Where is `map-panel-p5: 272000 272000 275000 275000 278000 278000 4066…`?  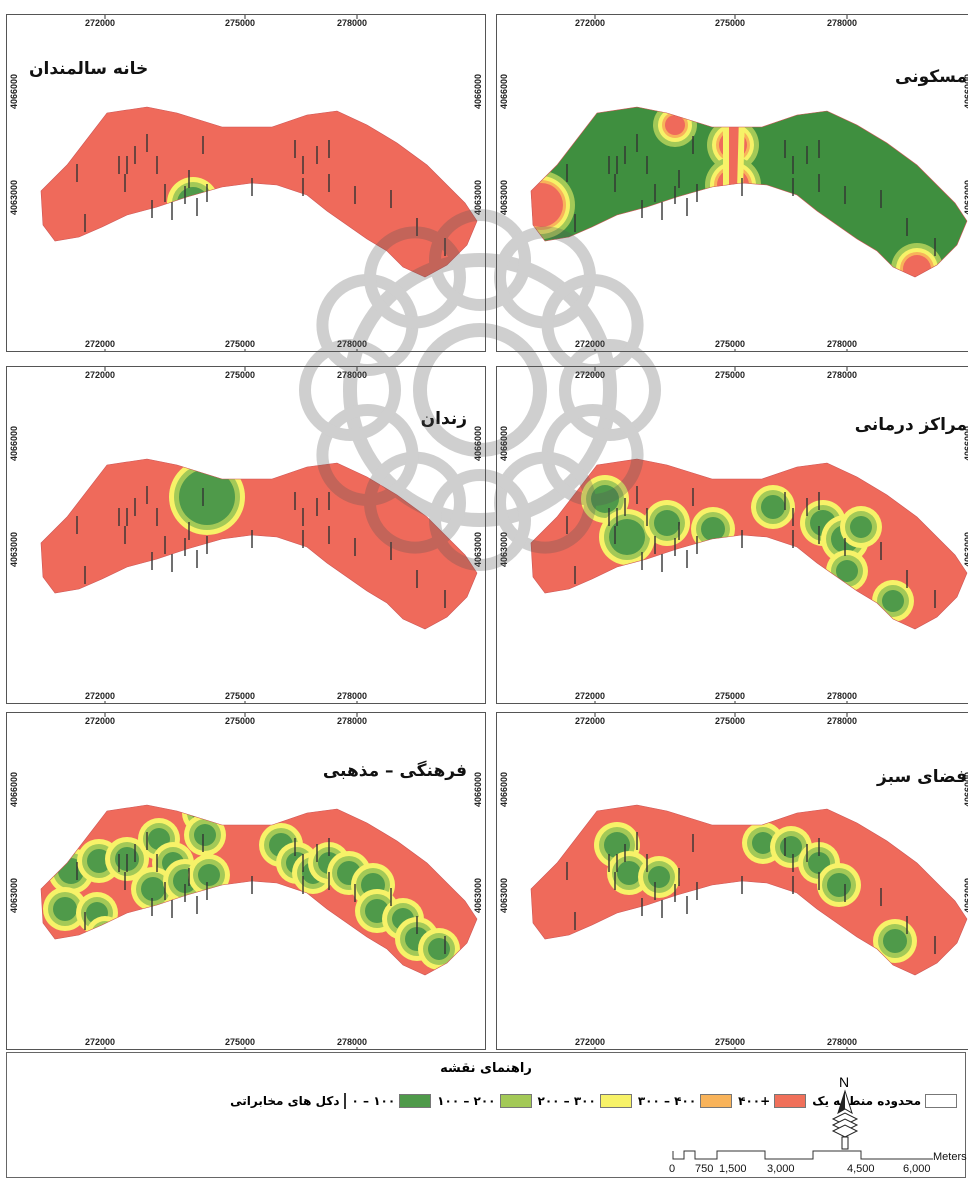
map-panel-p5: 272000 272000 275000 275000 278000 278000 4066… is located at coordinates (246, 881).